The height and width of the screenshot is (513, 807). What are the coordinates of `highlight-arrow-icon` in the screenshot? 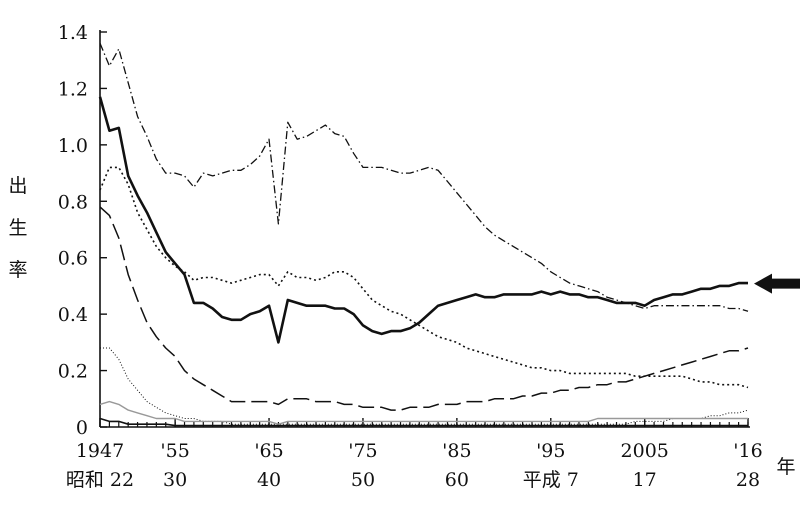 It's located at (777, 283).